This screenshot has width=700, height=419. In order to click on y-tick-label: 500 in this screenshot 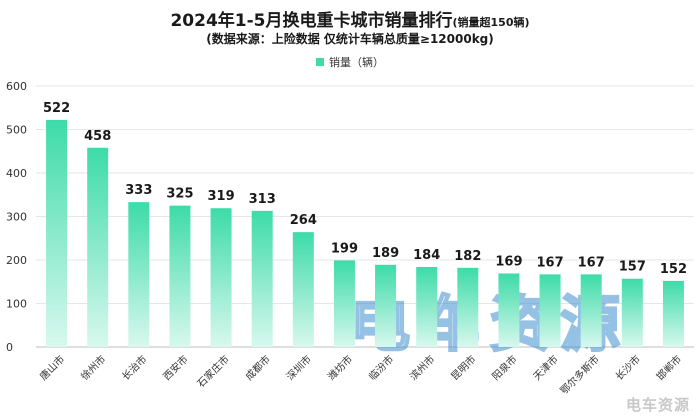, I will do `click(16, 130)`.